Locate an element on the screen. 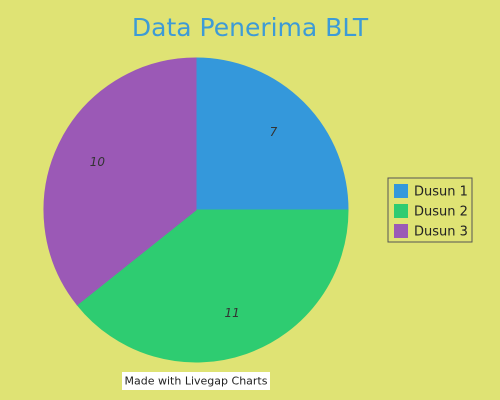  pie-slice is located at coordinates (272, 134).